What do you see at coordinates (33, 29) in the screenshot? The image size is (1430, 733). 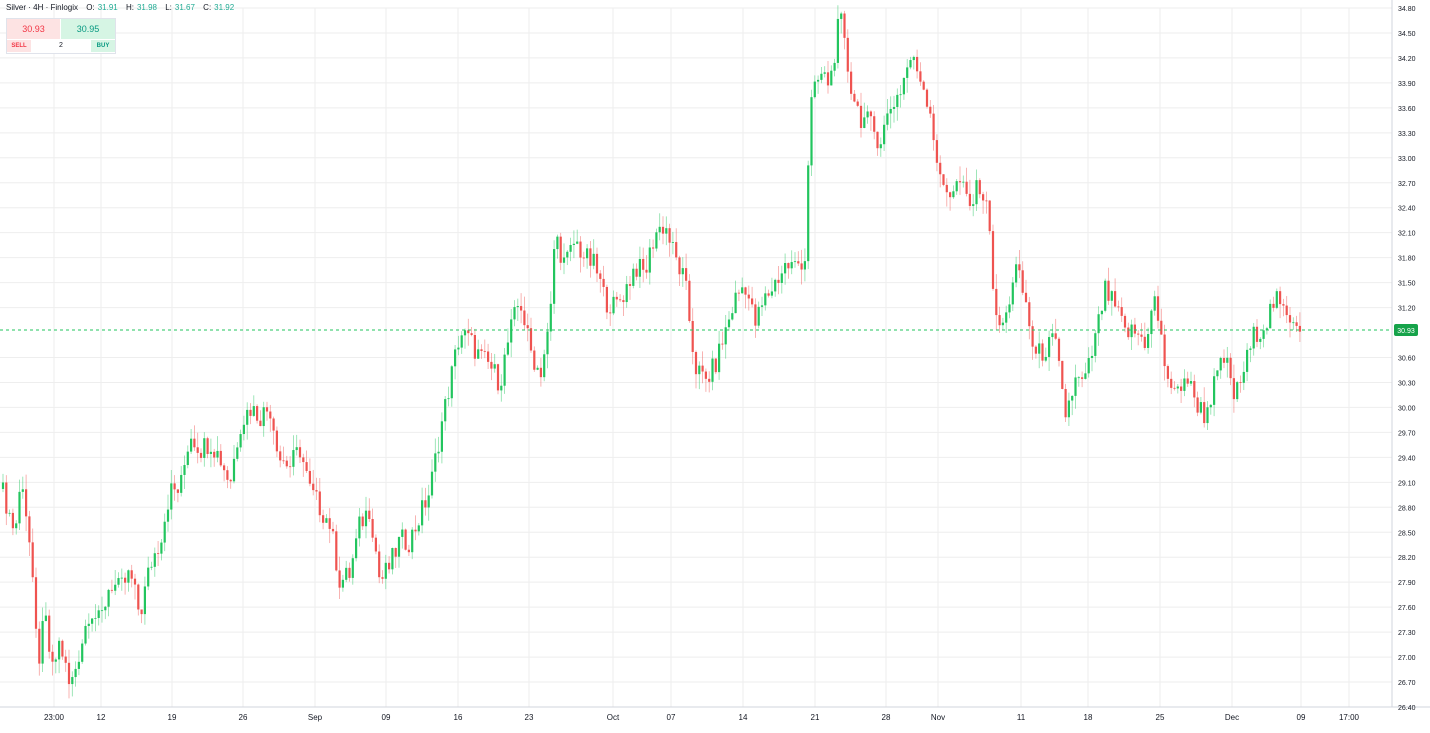 I see `sell-price-button: 30.93` at bounding box center [33, 29].